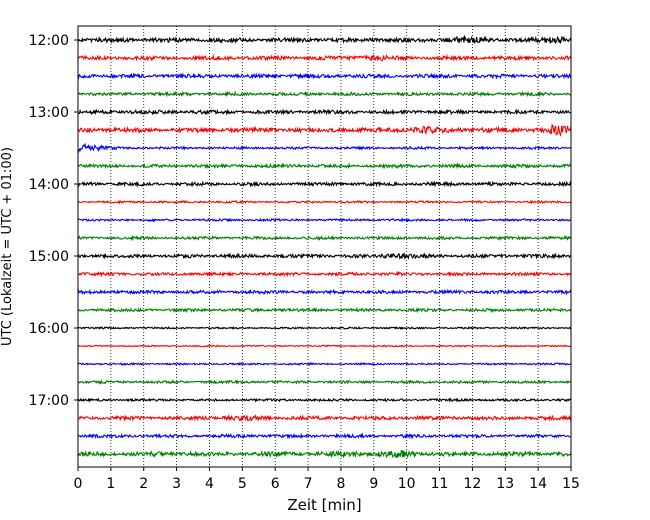 This screenshot has height=520, width=650. Describe the element at coordinates (242, 484) in the screenshot. I see `x-tick-label: 5` at that location.